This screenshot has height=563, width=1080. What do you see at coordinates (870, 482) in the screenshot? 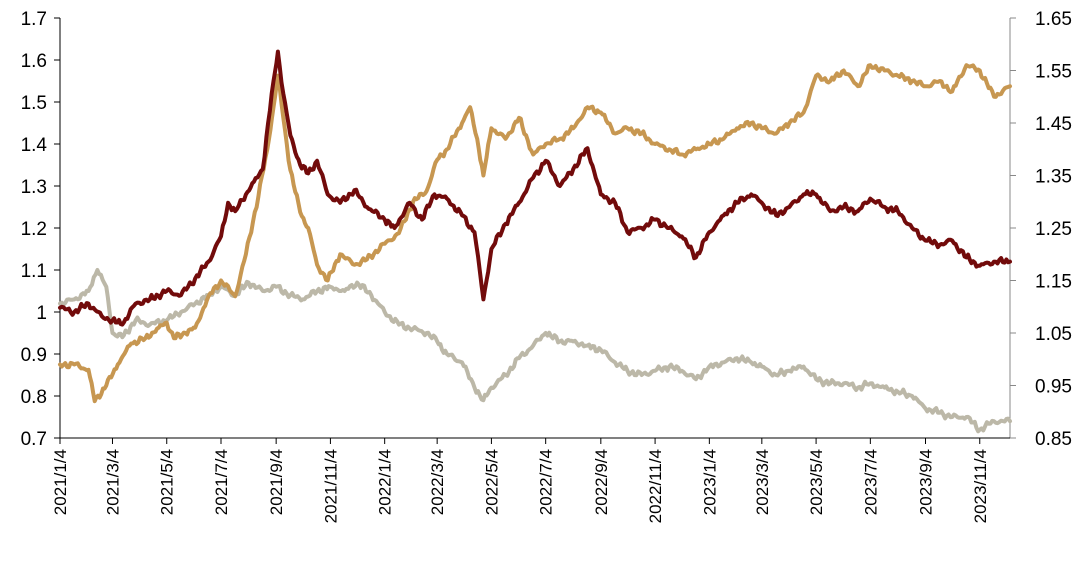
I see `x-tick-label: 2023/7/4` at bounding box center [870, 482].